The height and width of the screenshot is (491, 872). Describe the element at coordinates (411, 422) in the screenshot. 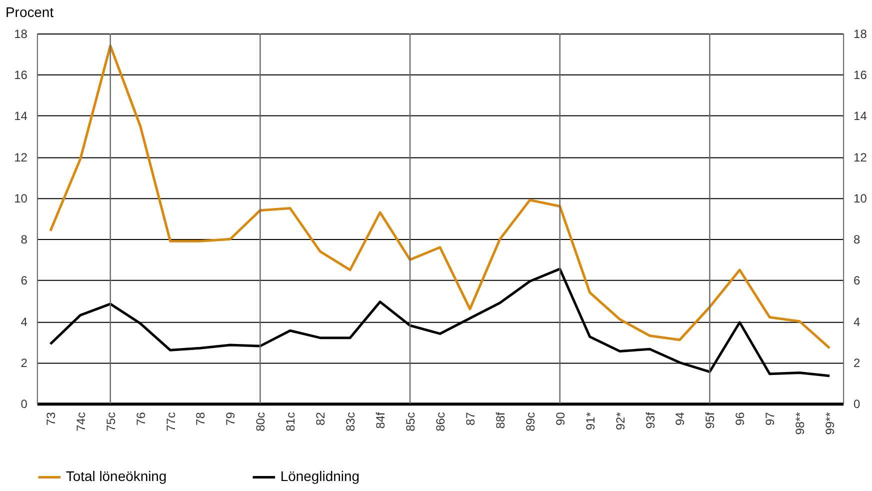

I see `x-tick-label: 85c` at that location.